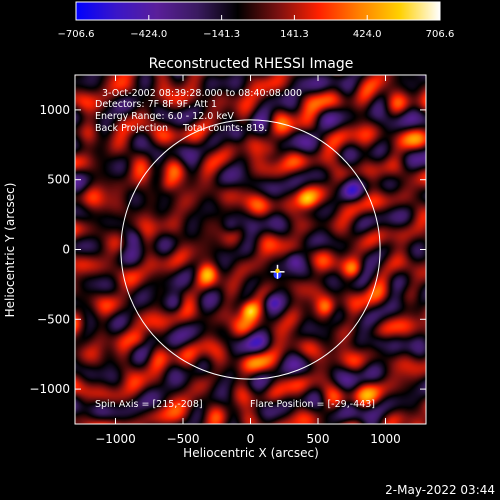  Describe the element at coordinates (58, 180) in the screenshot. I see `y-tick-label: 500` at that location.